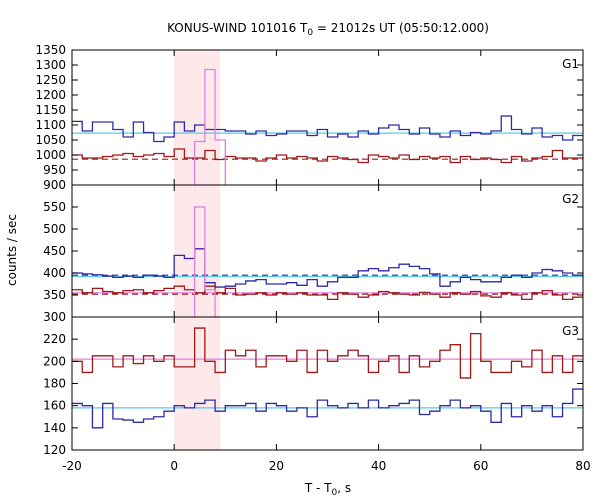  Describe the element at coordinates (570, 331) in the screenshot. I see `panel-label: G3` at that location.